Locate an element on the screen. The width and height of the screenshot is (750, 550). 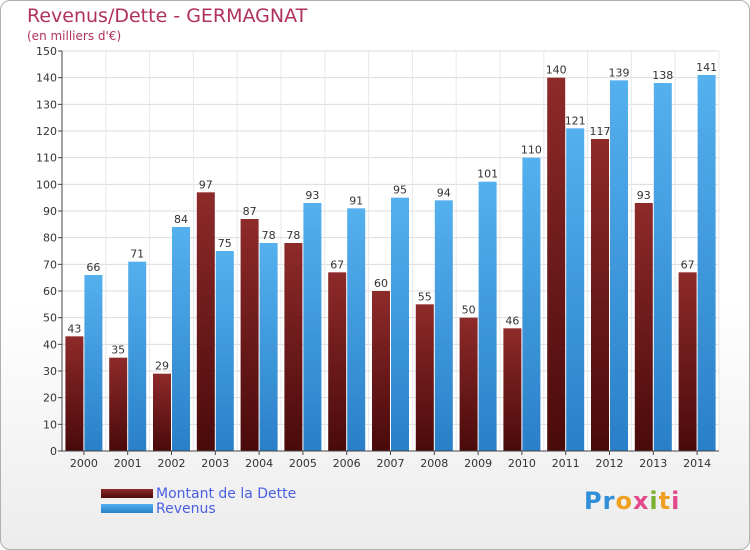
x-tick-label: 2010 is located at coordinates (522, 463).